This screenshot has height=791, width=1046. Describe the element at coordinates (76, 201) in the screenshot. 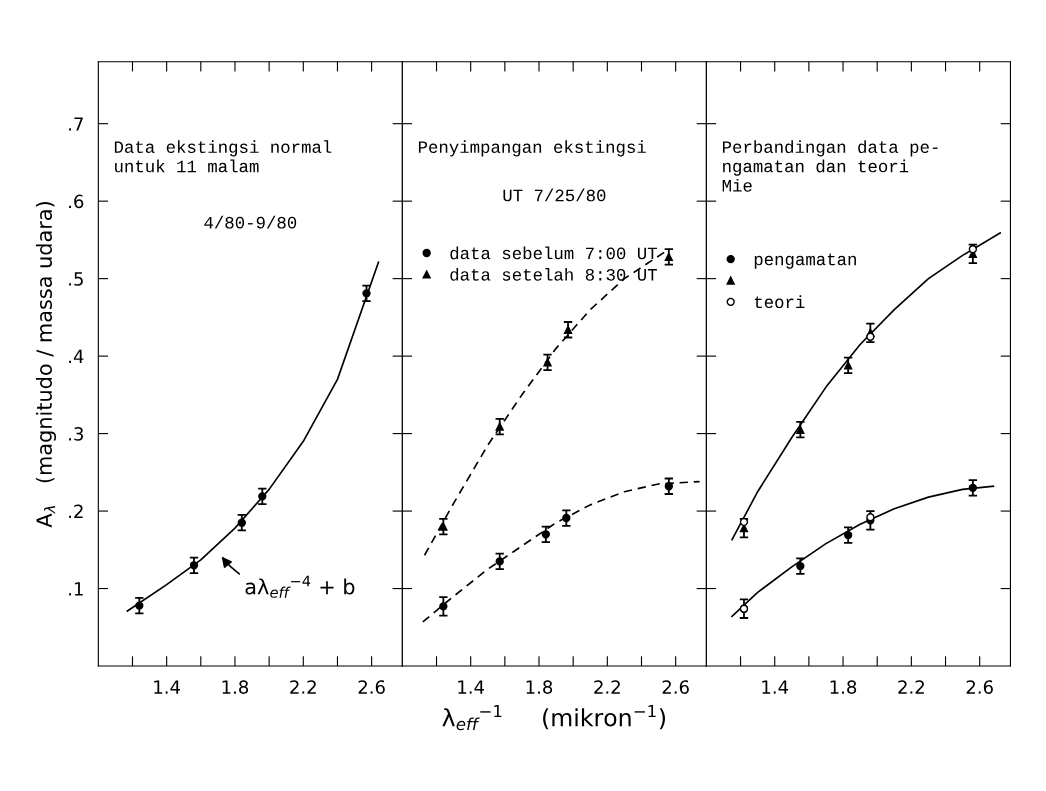

I see `y-tick-label: .6` at that location.